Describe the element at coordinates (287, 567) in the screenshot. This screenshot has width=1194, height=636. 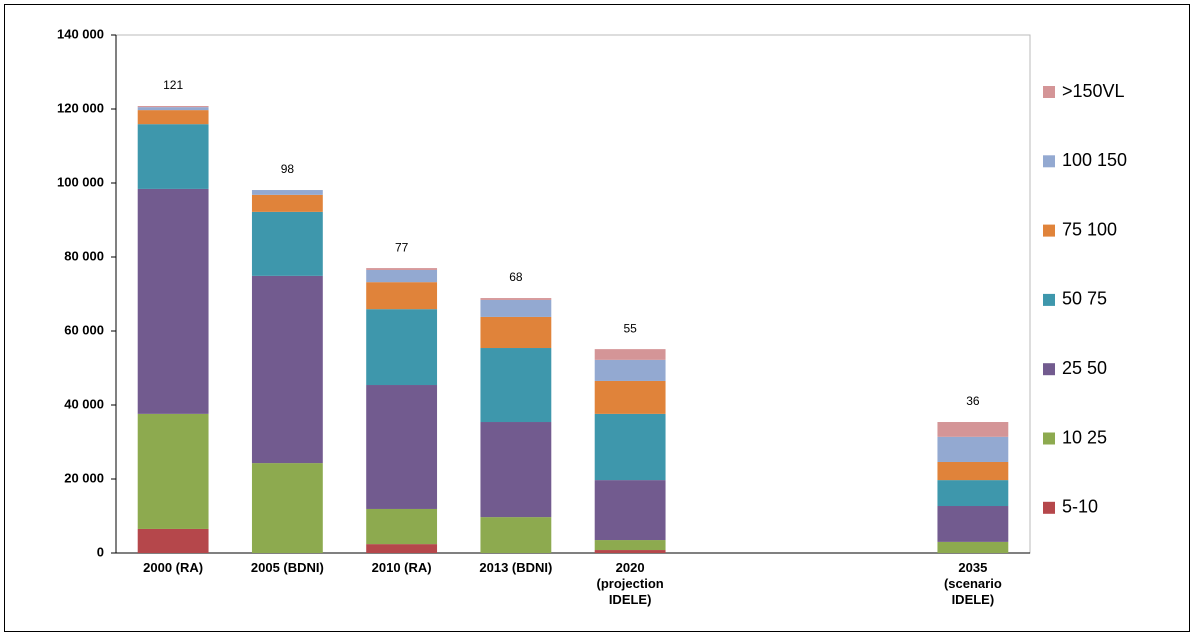
I see `x-tick-label: 2005 (BDNI)` at that location.